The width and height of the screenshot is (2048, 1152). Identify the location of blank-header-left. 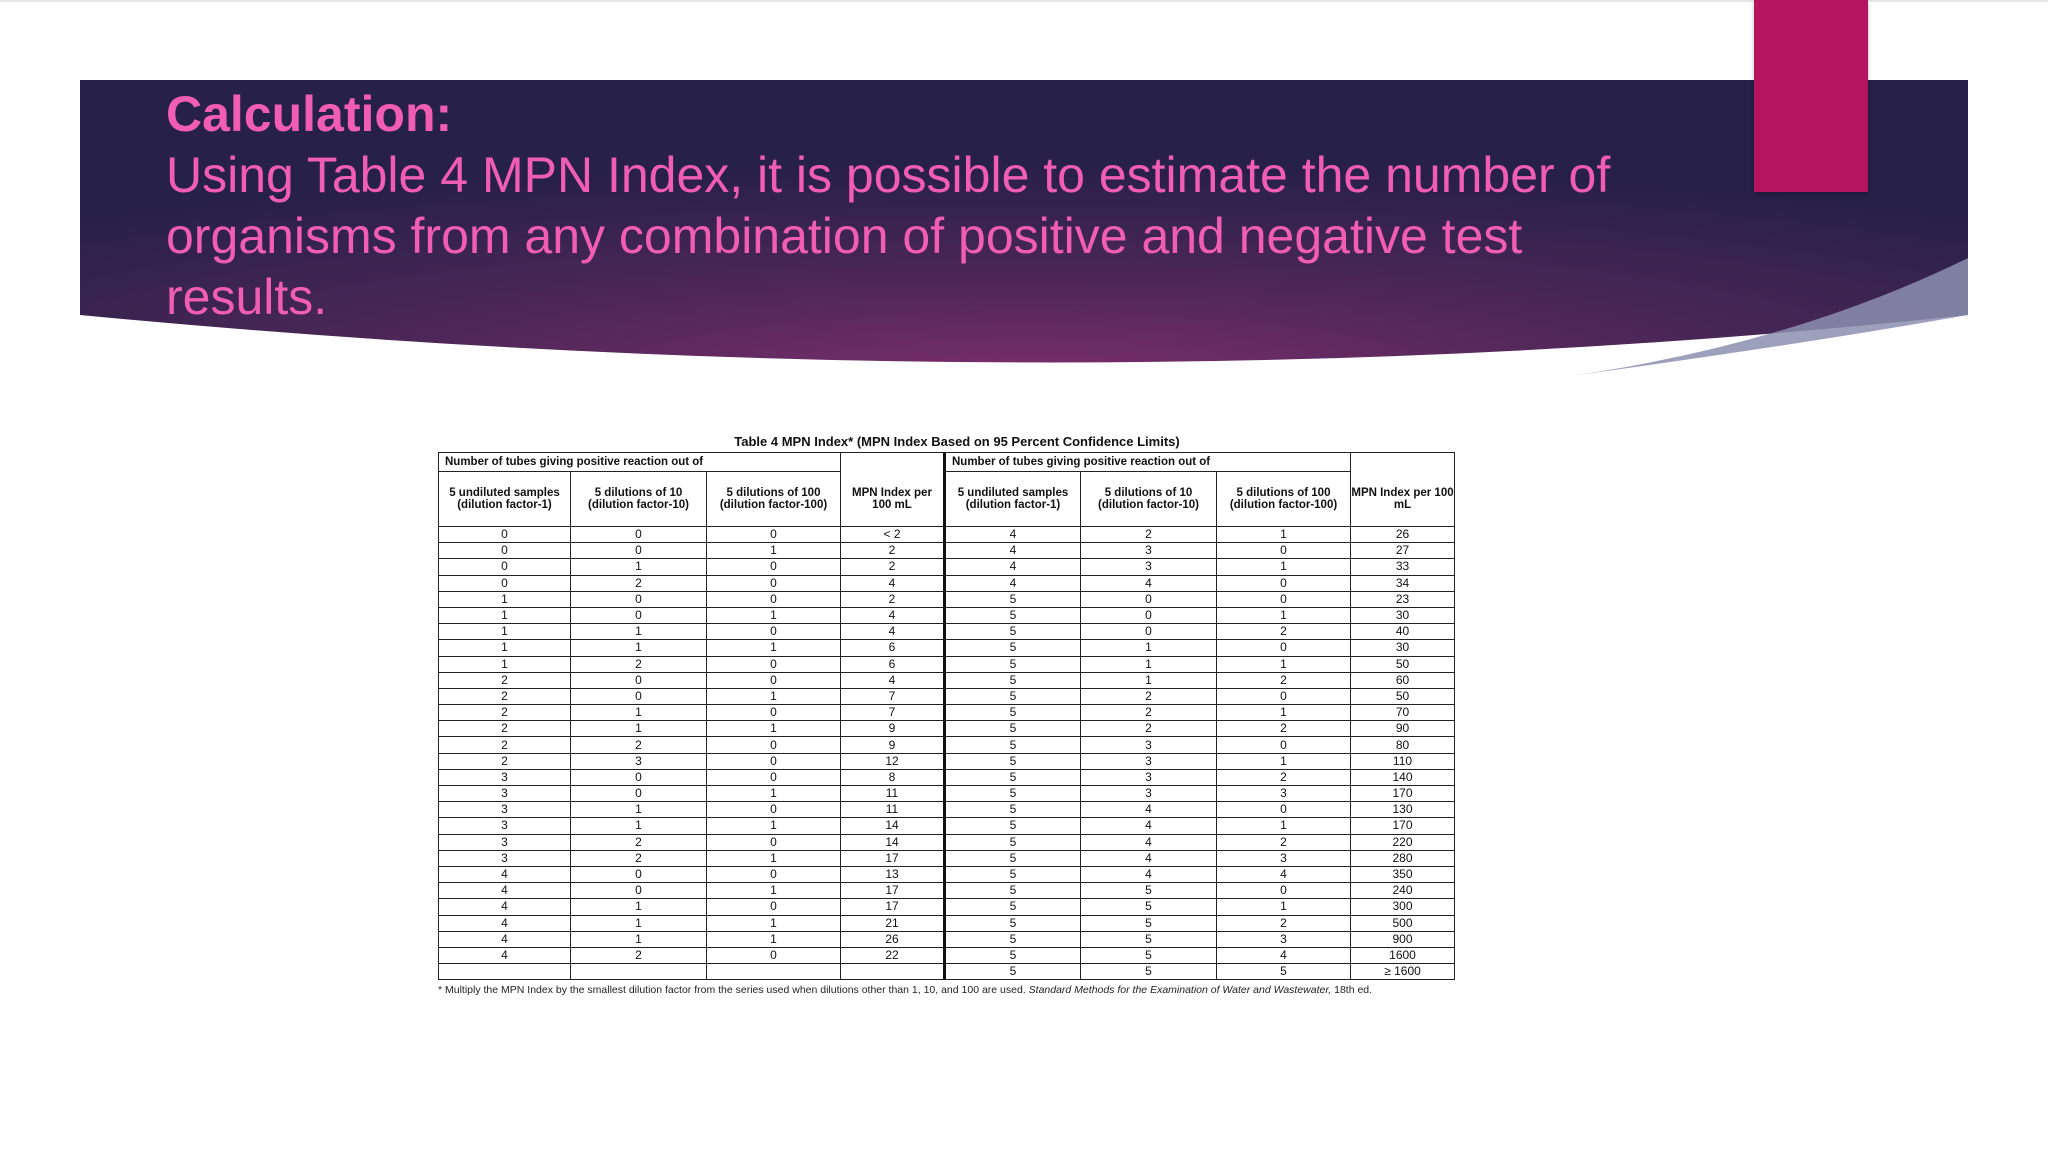
(892, 462).